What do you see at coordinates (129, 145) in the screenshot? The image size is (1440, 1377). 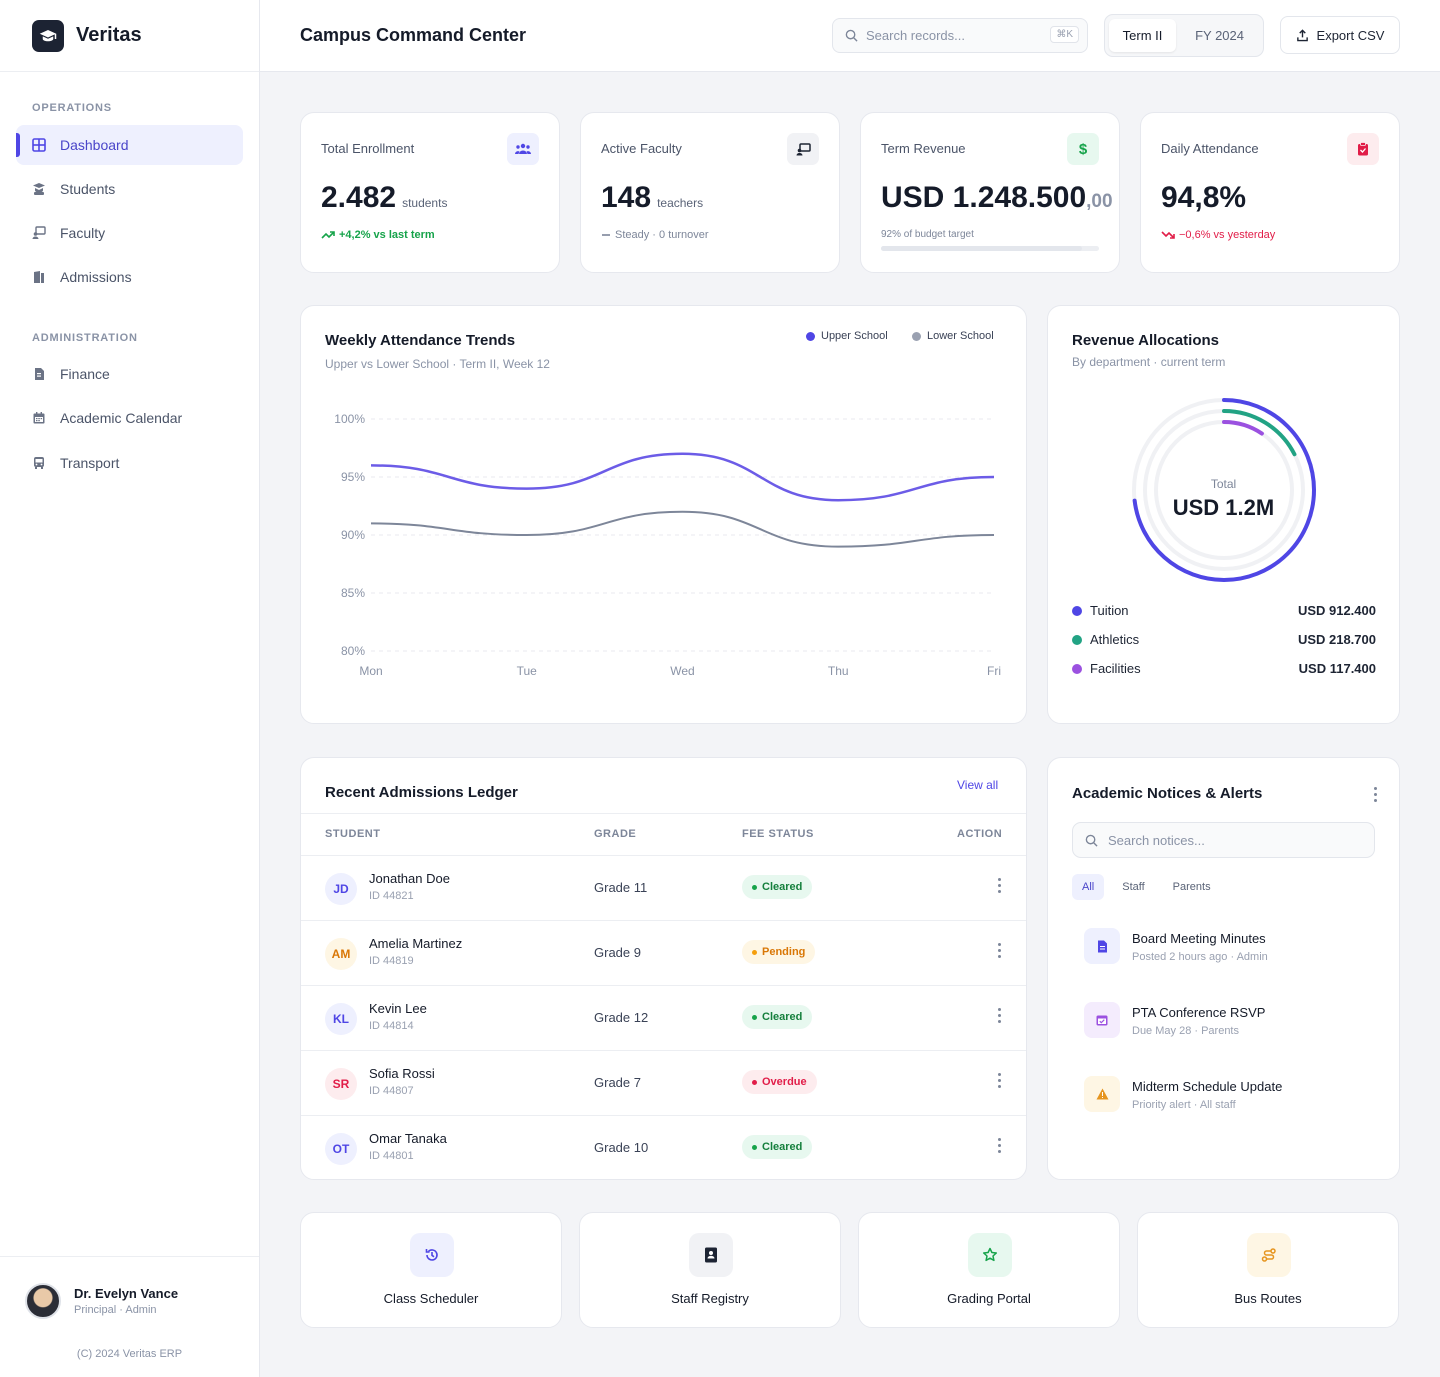 I see `sidebar-item-dashboard: Dashboard` at bounding box center [129, 145].